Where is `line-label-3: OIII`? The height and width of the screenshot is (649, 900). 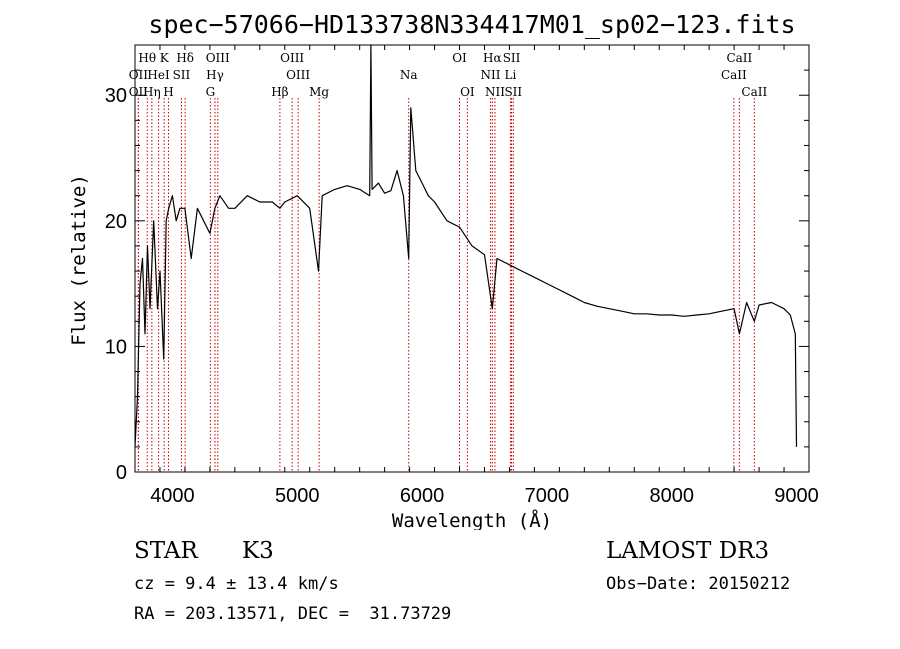
line-label-3: OIII is located at coordinates (218, 58).